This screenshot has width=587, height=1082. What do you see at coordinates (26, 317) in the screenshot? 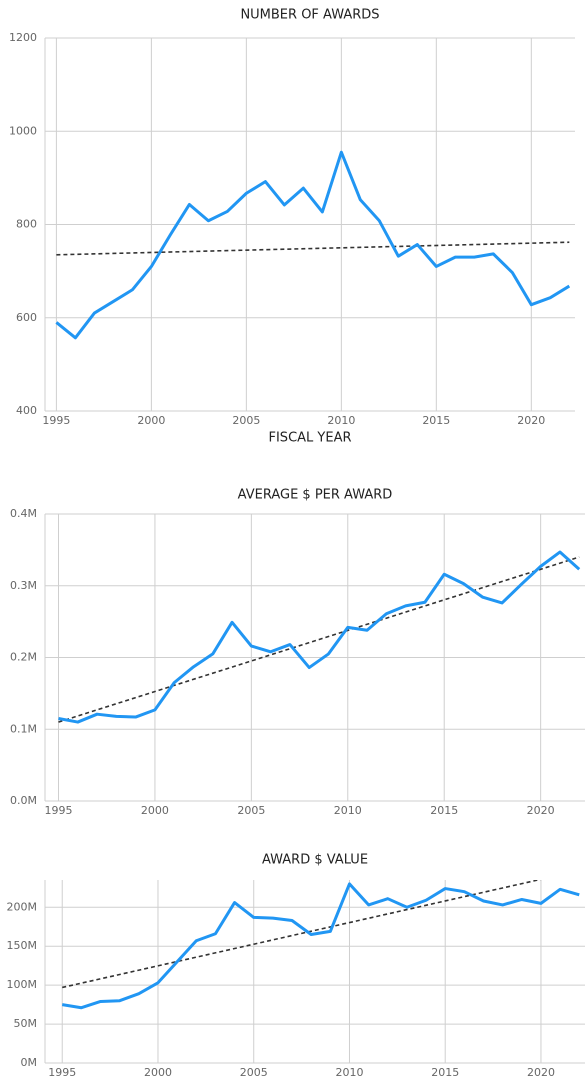
I see `y-tick-label: 600` at bounding box center [26, 317].